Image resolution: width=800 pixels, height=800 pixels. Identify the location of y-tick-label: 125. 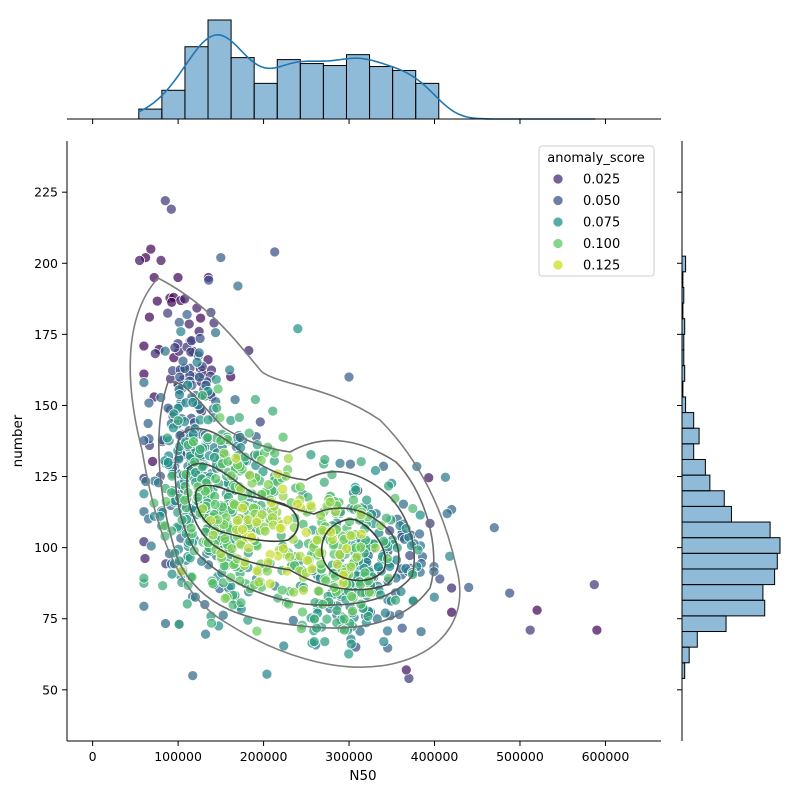
(46, 476).